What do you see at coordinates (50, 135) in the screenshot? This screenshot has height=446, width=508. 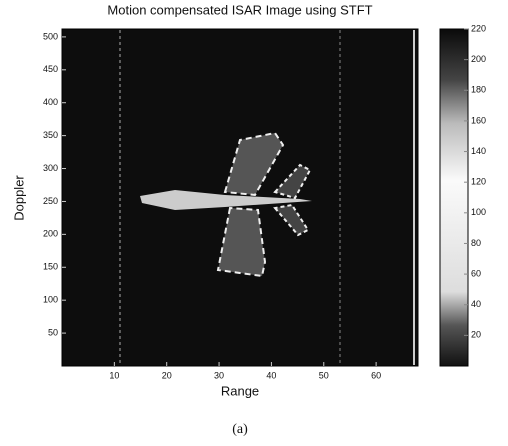 I see `y-tick-label: 350` at bounding box center [50, 135].